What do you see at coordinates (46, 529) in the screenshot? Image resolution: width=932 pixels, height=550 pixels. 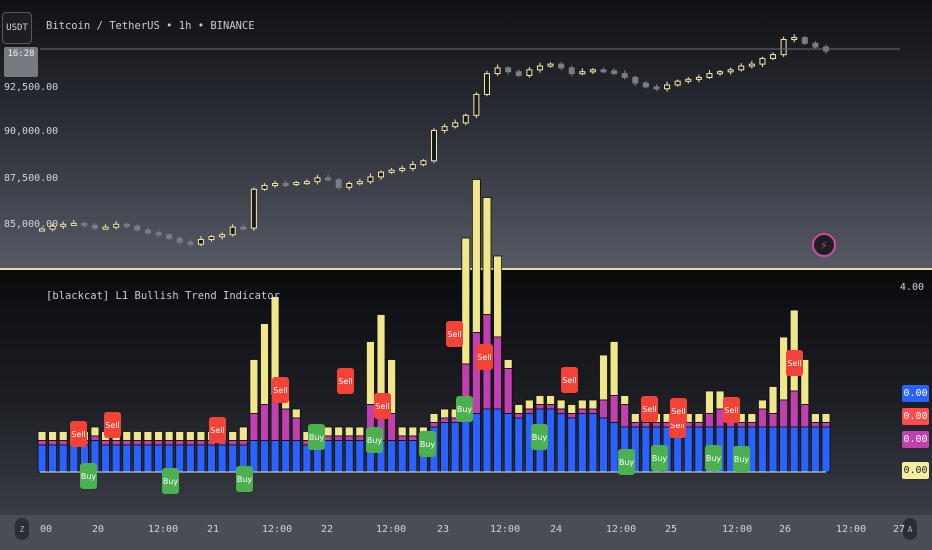 I see `time-tick: 00` at bounding box center [46, 529].